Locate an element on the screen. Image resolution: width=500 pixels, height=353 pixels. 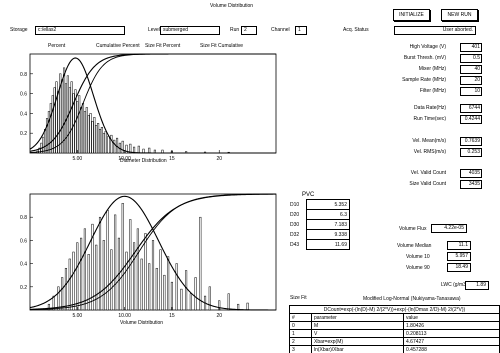
lwc-label: LWC (g/m3) is located at coordinates (454, 285).